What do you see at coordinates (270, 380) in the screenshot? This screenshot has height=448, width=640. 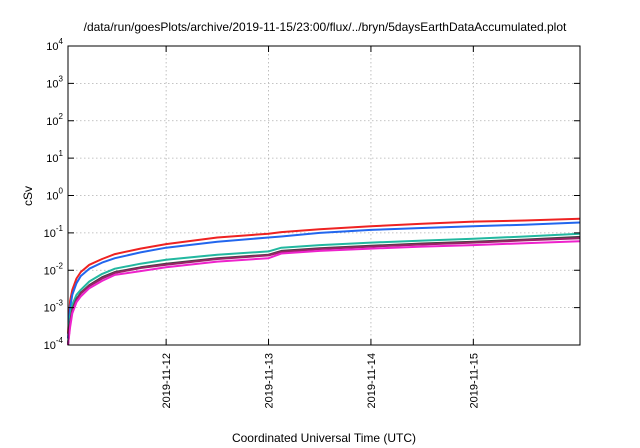 I see `x-tick-label: 2019-11-13` at bounding box center [270, 380].